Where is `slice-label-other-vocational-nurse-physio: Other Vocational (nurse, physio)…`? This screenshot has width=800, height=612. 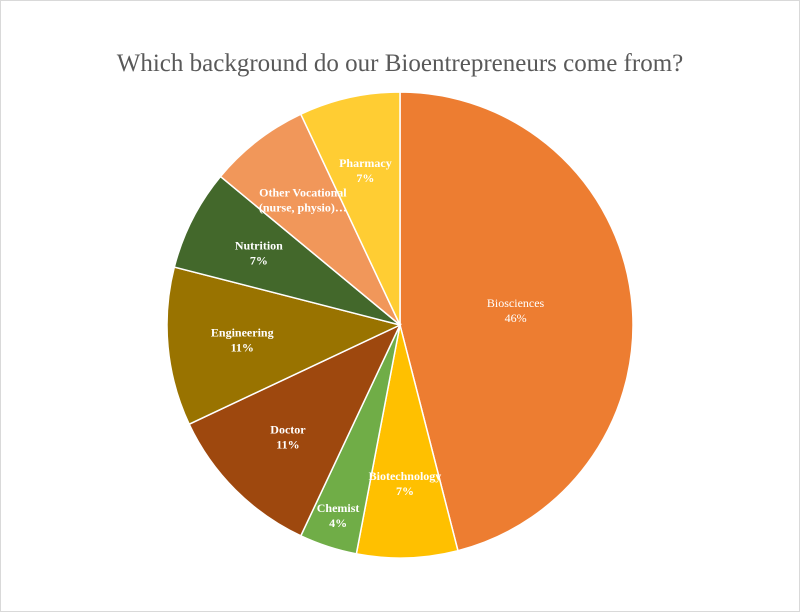 slice-label-other-vocational-nurse-physio: Other Vocational (nurse, physio)… is located at coordinates (303, 199).